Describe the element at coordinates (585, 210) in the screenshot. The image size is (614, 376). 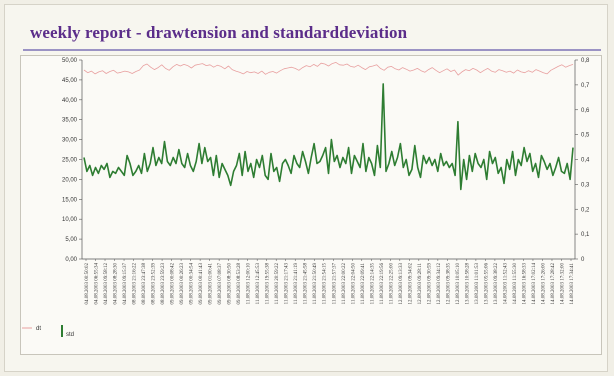
I see `y2-tick-label: 0,2` at that location.